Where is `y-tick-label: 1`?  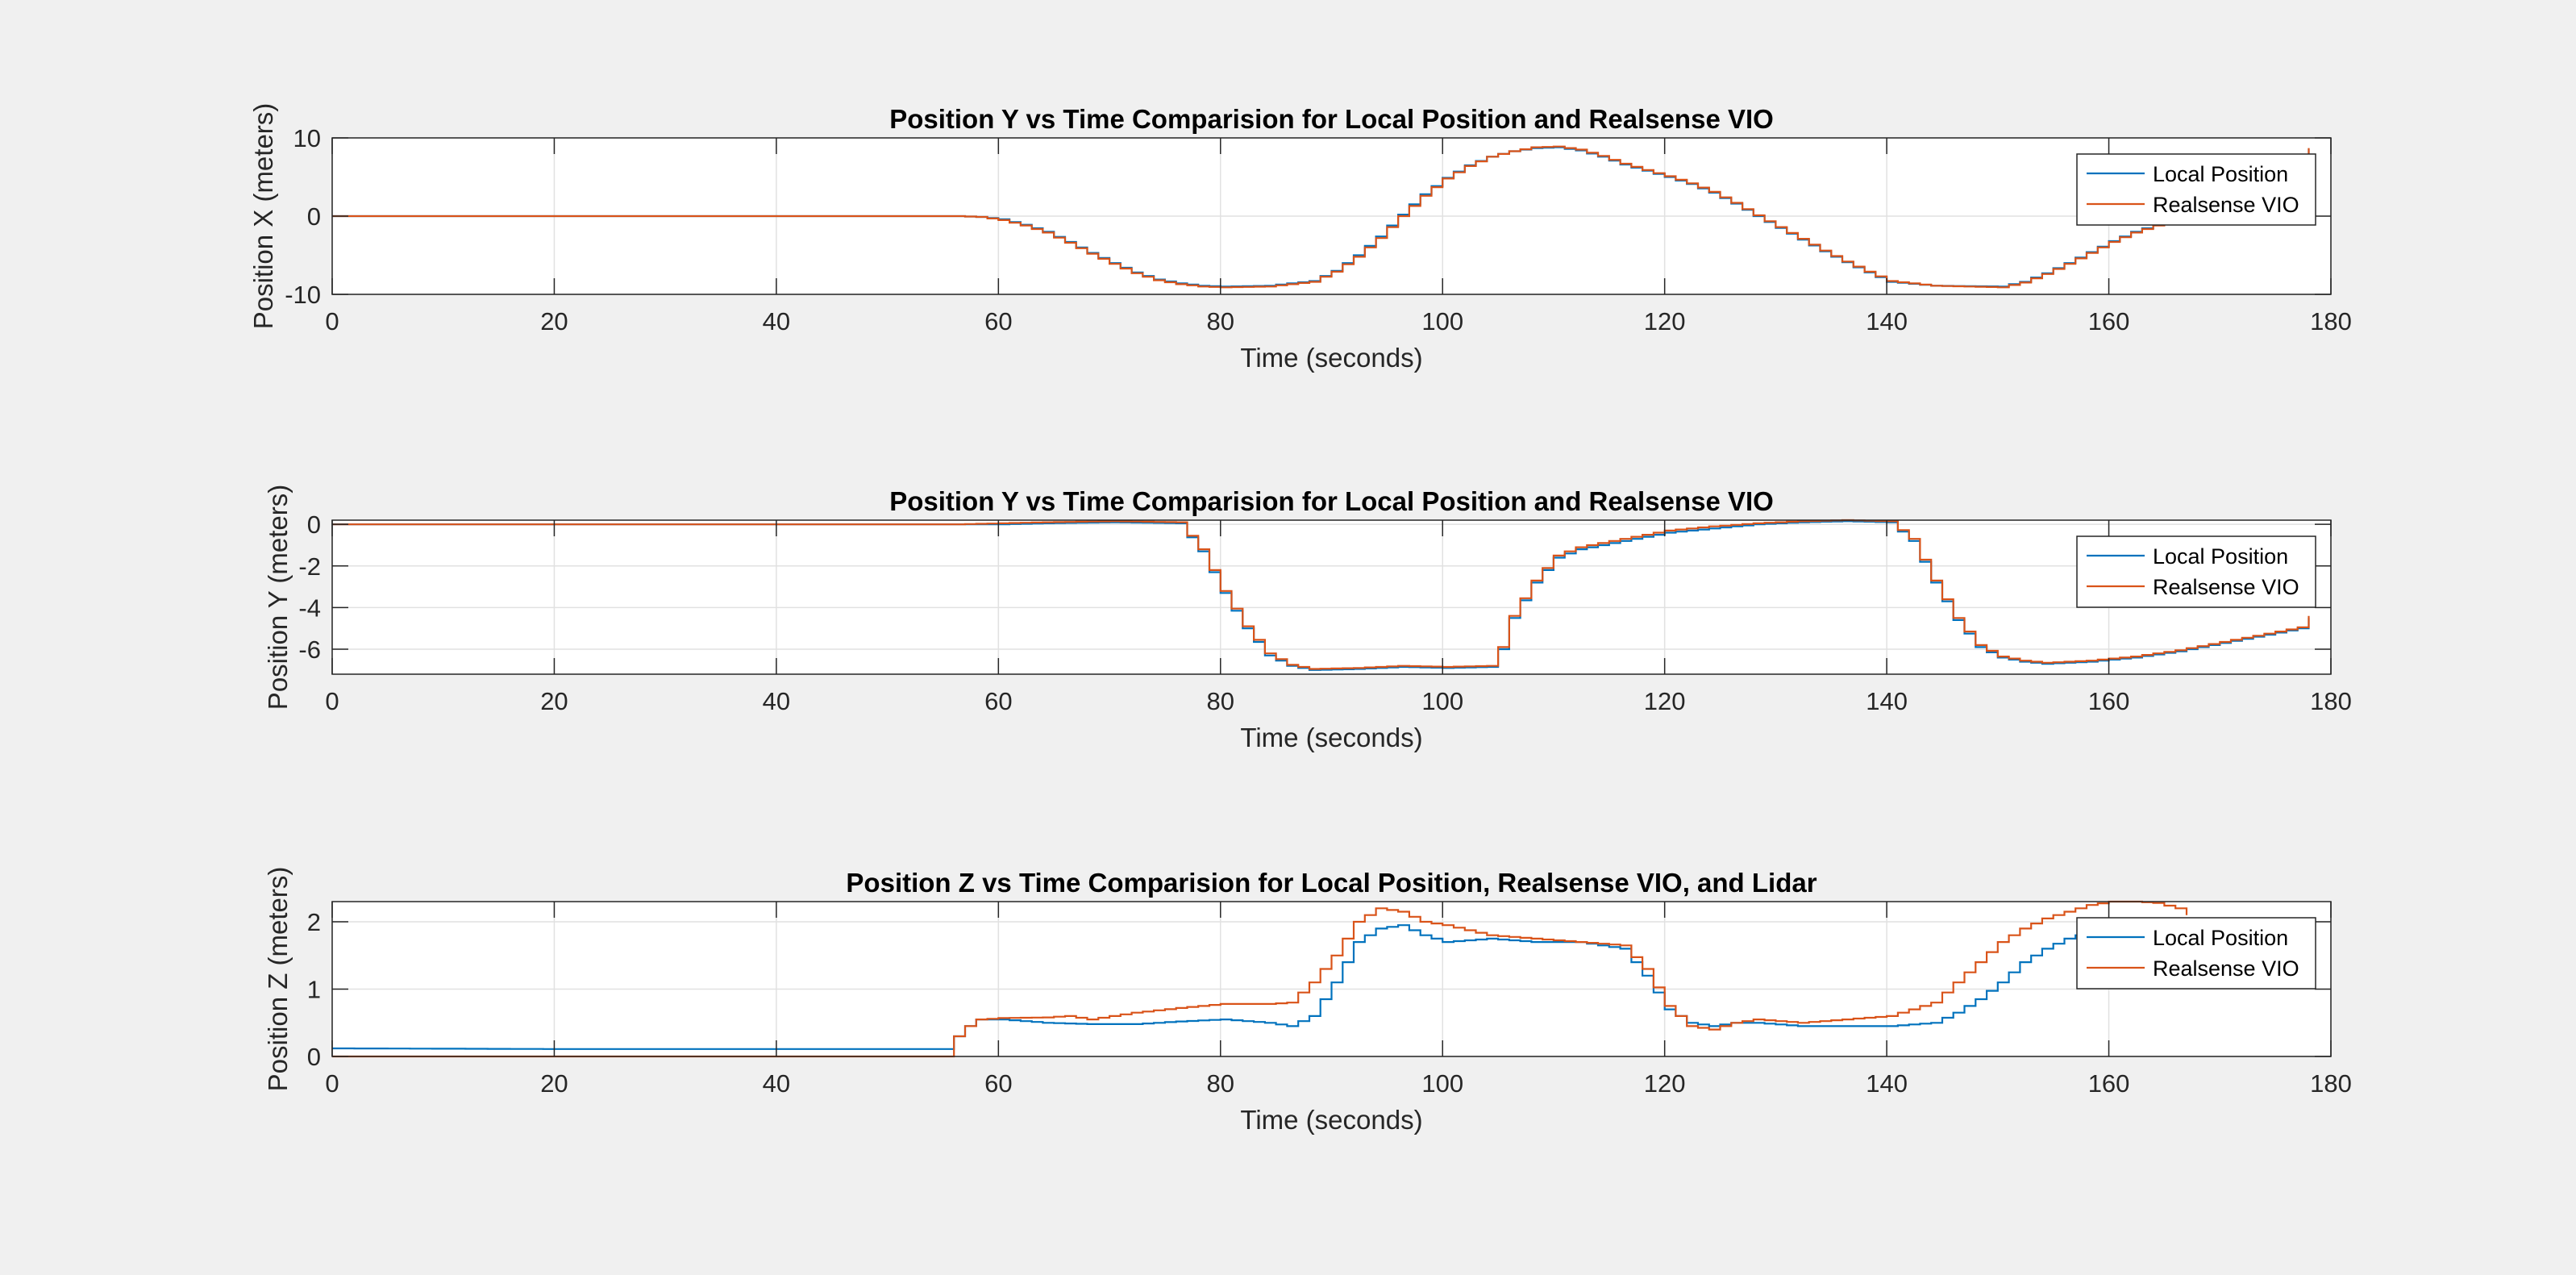
y-tick-label: 1 is located at coordinates (314, 990).